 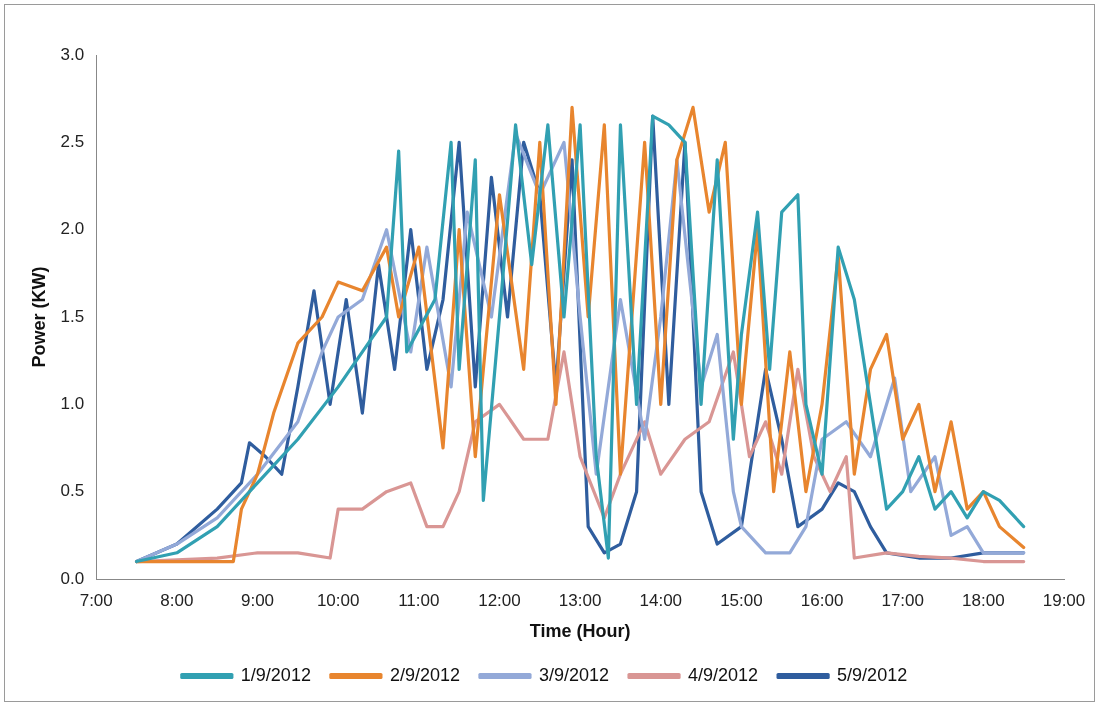 What do you see at coordinates (96, 600) in the screenshot?
I see `x-tick-label: 7:00` at bounding box center [96, 600].